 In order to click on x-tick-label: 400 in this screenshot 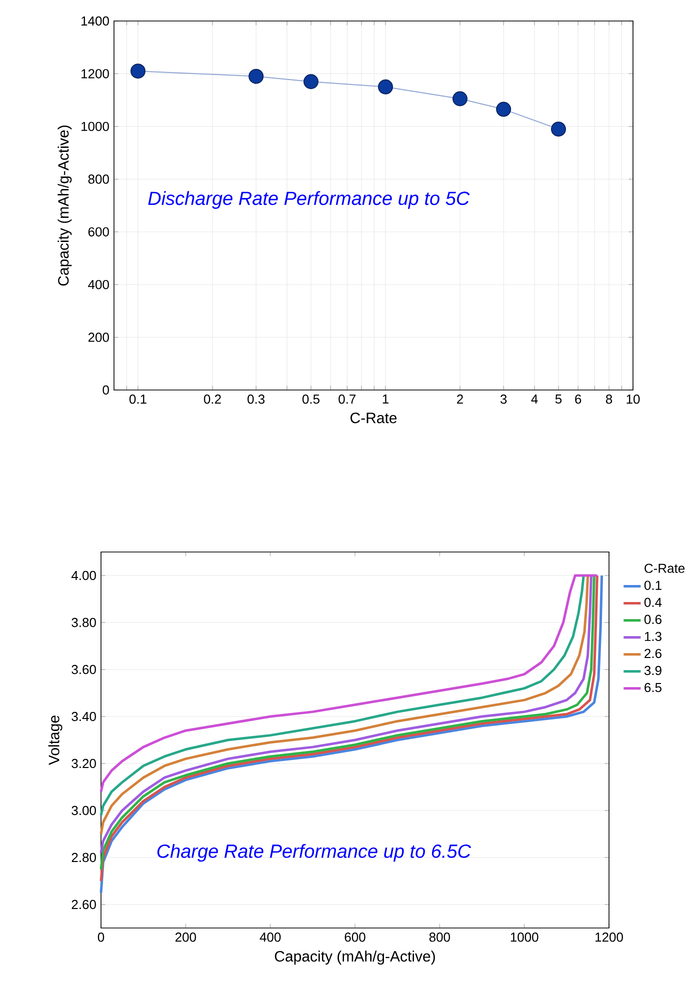, I will do `click(270, 937)`.